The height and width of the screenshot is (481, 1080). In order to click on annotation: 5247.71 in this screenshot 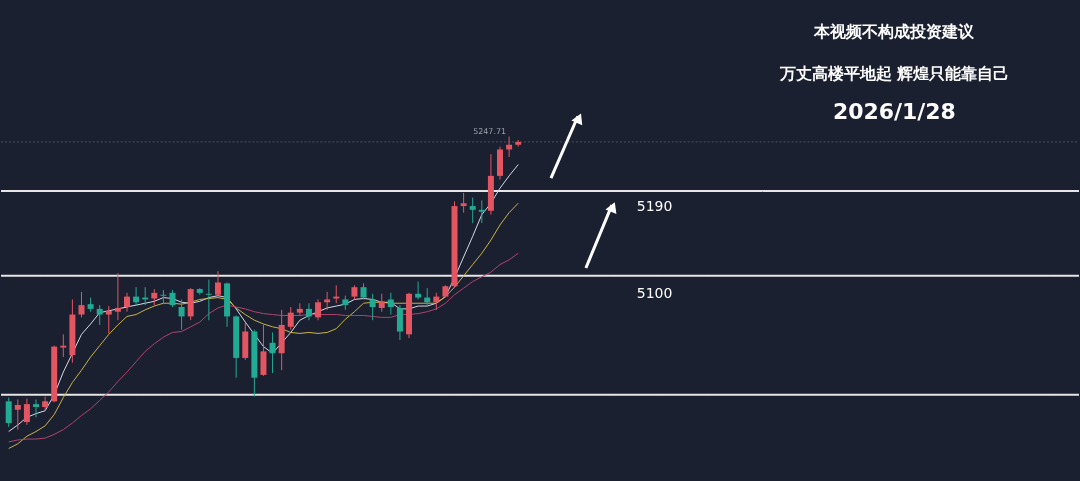, I will do `click(490, 131)`.